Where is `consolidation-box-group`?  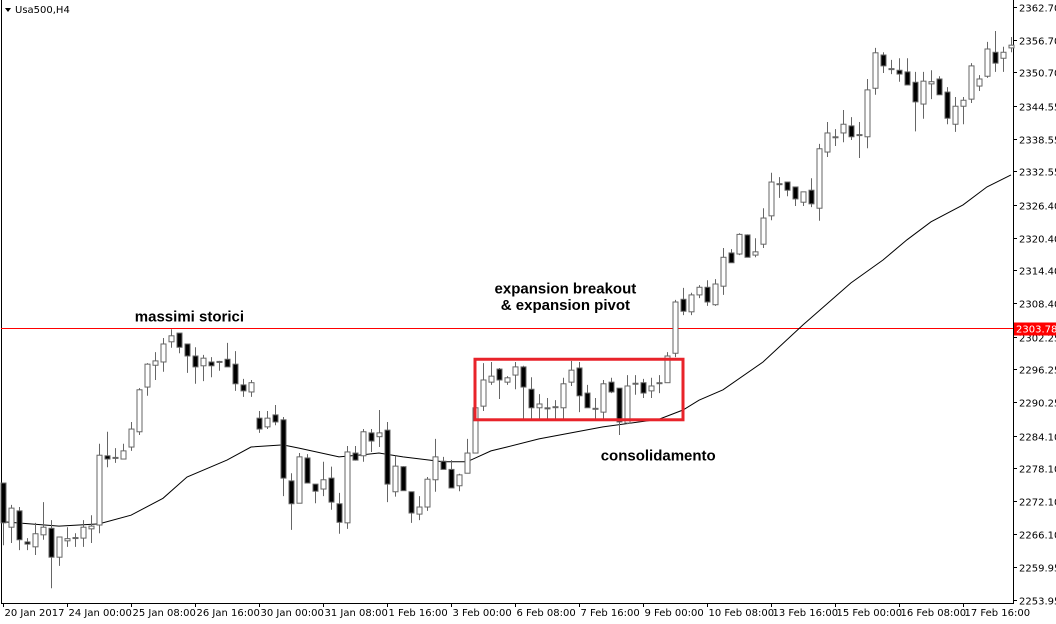
consolidation-box-group is located at coordinates (579, 389).